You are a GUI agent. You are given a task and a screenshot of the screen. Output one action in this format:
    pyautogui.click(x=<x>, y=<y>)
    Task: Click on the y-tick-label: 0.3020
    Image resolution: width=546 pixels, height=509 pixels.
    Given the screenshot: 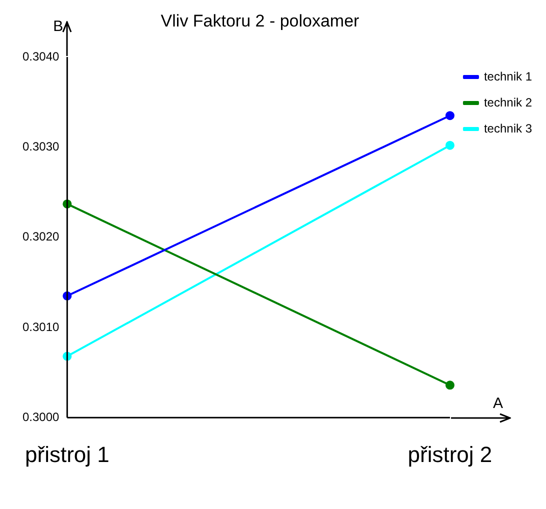 What is the action you would take?
    pyautogui.click(x=41, y=237)
    